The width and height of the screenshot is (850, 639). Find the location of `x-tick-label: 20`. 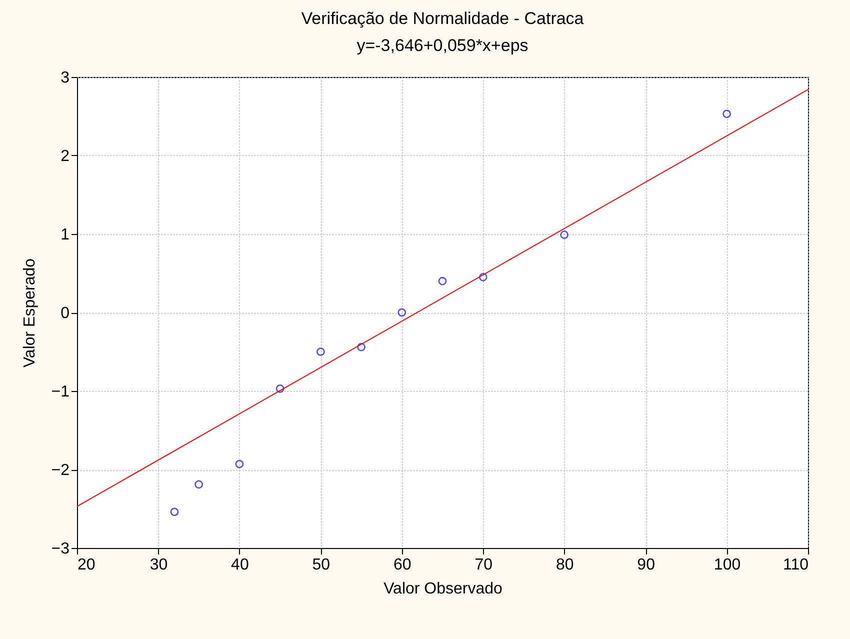

x-tick-label: 20 is located at coordinates (87, 565).